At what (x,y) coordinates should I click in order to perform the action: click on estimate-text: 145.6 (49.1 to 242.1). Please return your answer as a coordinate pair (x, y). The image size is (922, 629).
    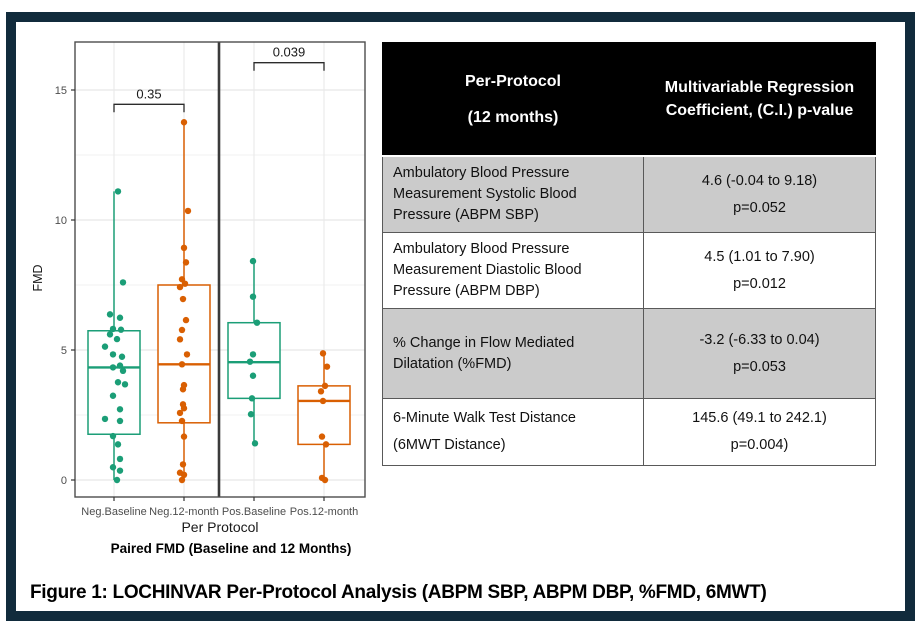
    Looking at the image, I should click on (759, 418).